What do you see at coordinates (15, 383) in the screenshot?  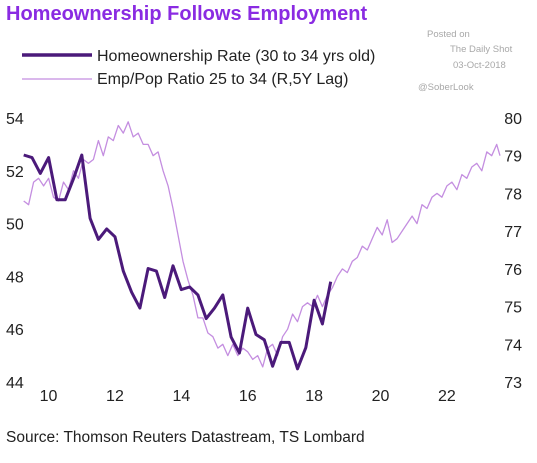 I see `left-axis-tick-44: 44` at bounding box center [15, 383].